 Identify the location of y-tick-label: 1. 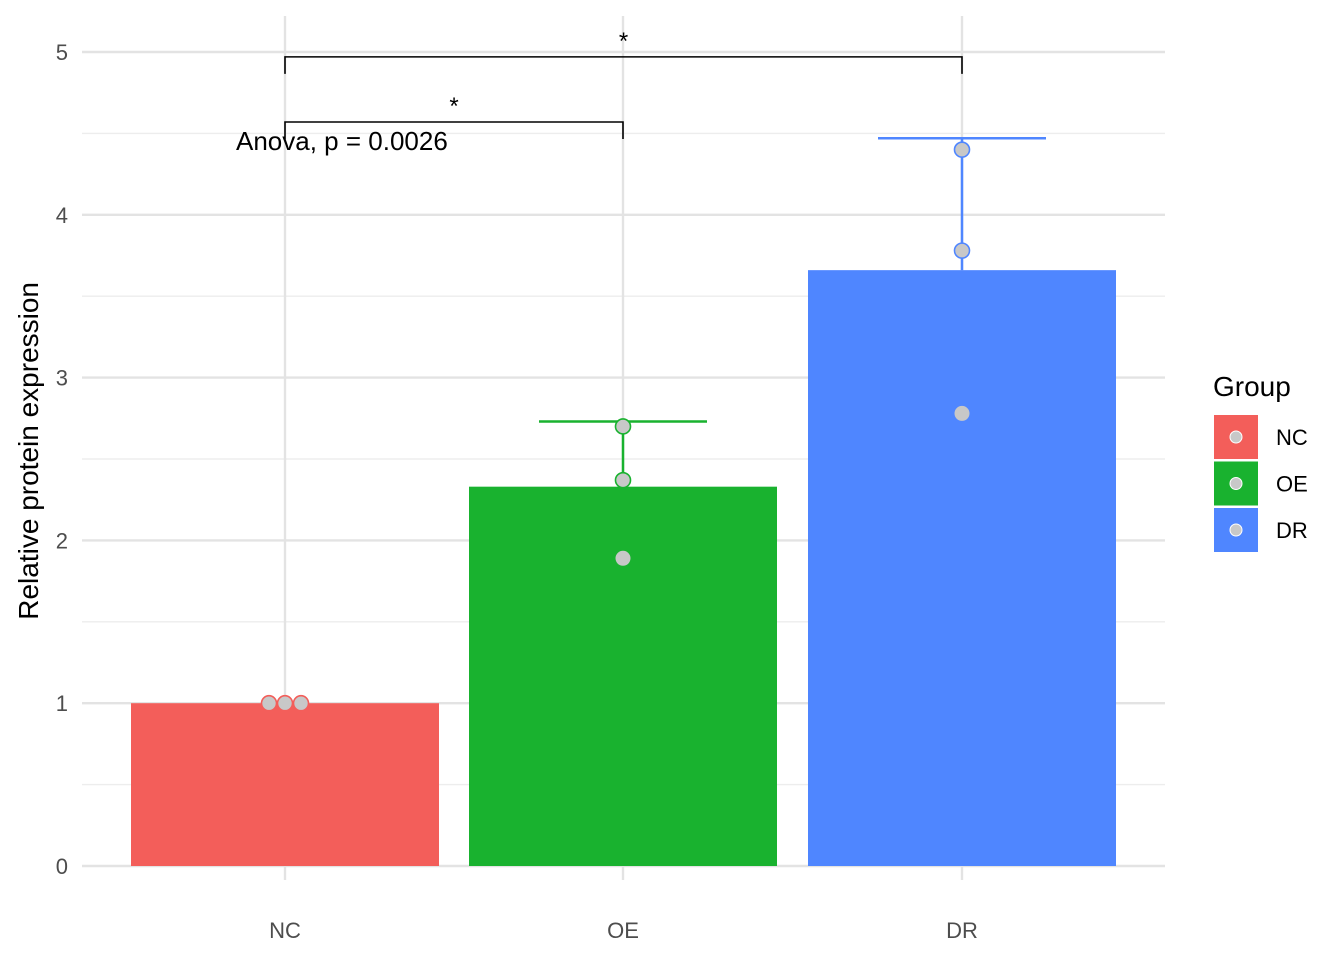
(62, 703).